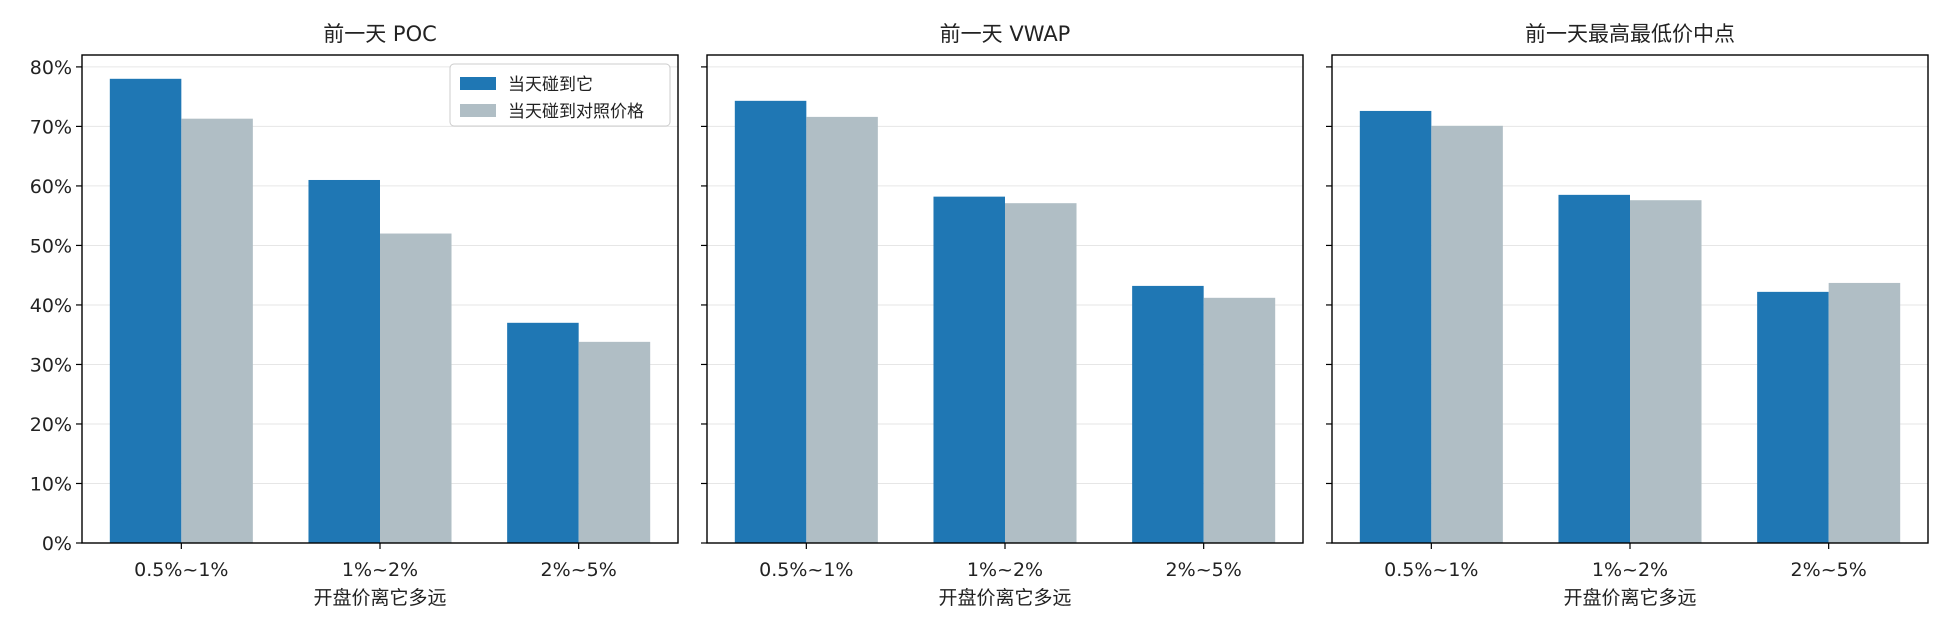  Describe the element at coordinates (51, 68) in the screenshot. I see `y-tick-label: 80%` at that location.